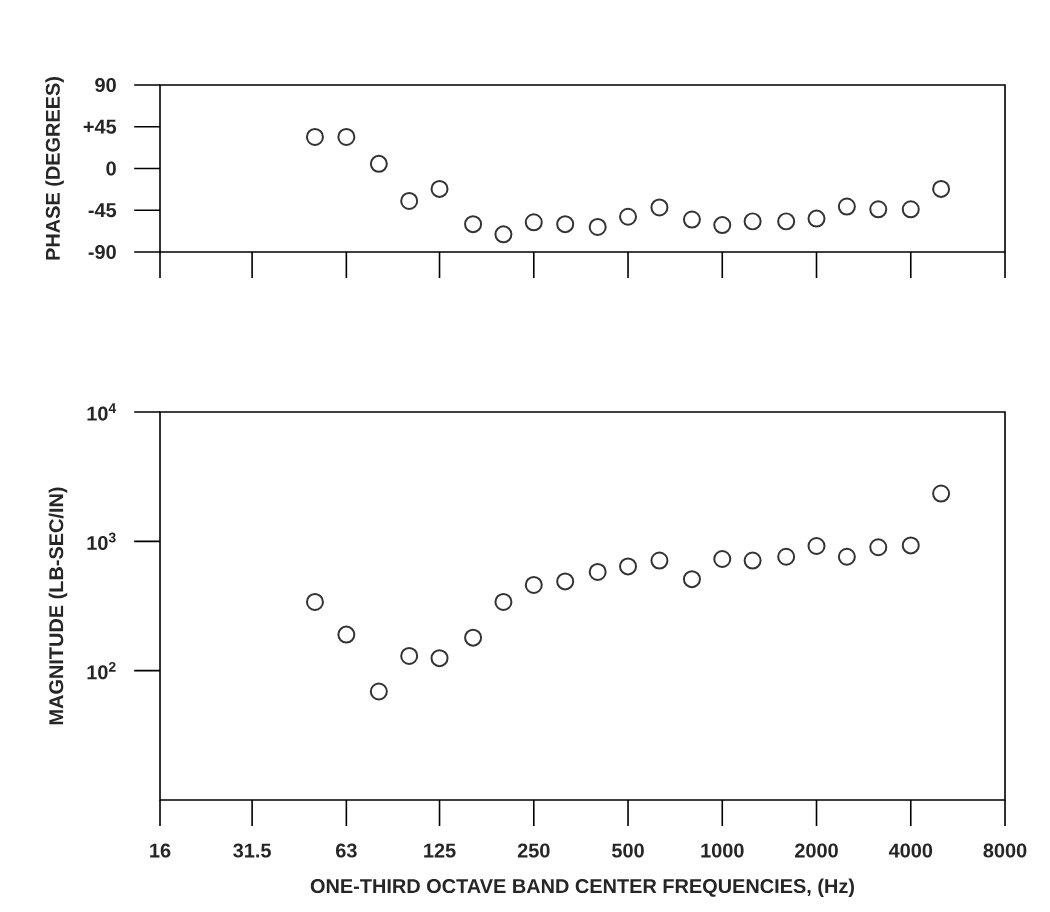 The width and height of the screenshot is (1050, 912). What do you see at coordinates (58, 606) in the screenshot?
I see `y-axis-title: MAGNITUDE (LB-SEC/IN)` at bounding box center [58, 606].